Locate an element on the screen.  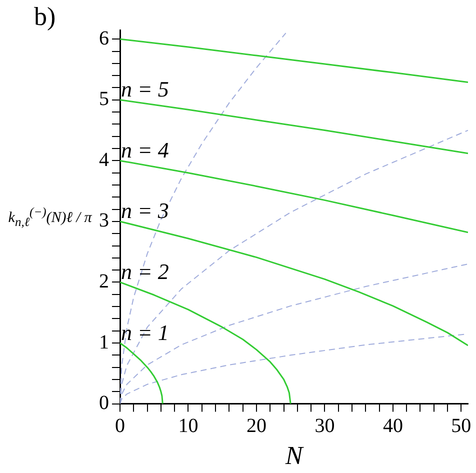
x-tick-label: 40 is located at coordinates (392, 426).